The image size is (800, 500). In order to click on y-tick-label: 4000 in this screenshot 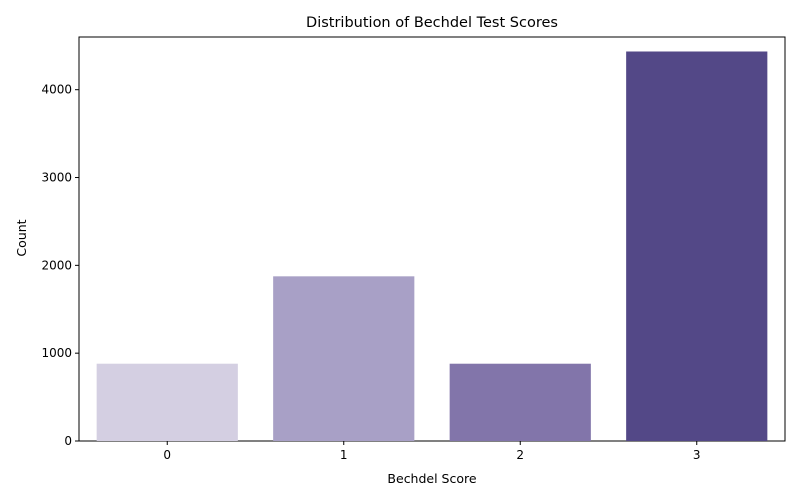, I will do `click(56, 90)`.